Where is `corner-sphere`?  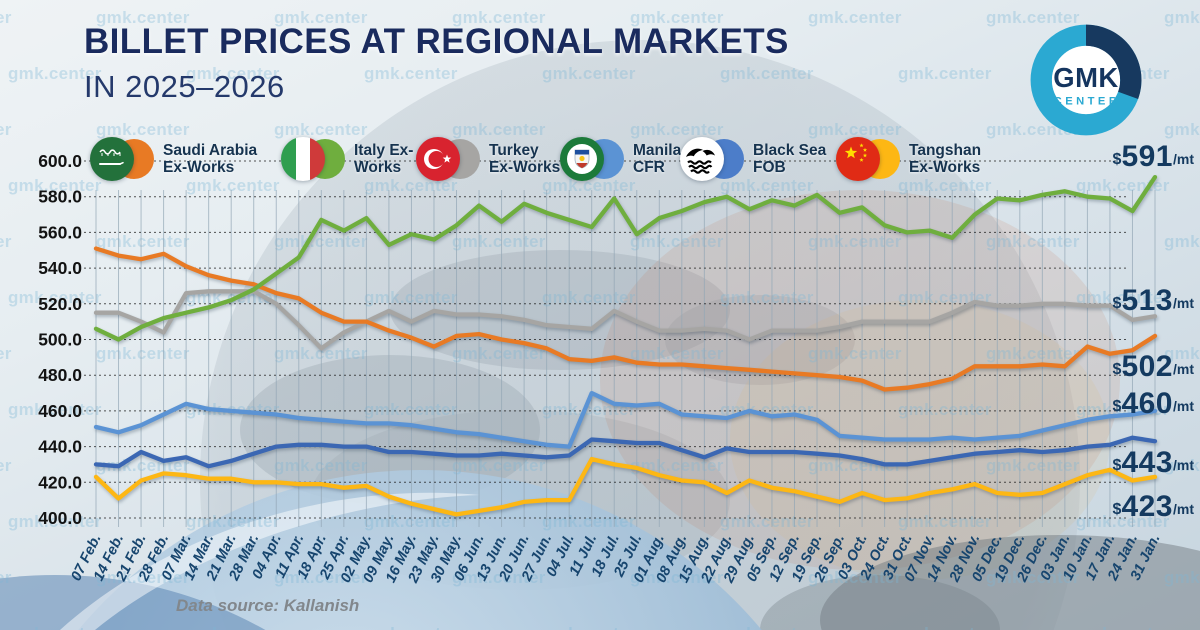 corner-sphere is located at coordinates (420, 550).